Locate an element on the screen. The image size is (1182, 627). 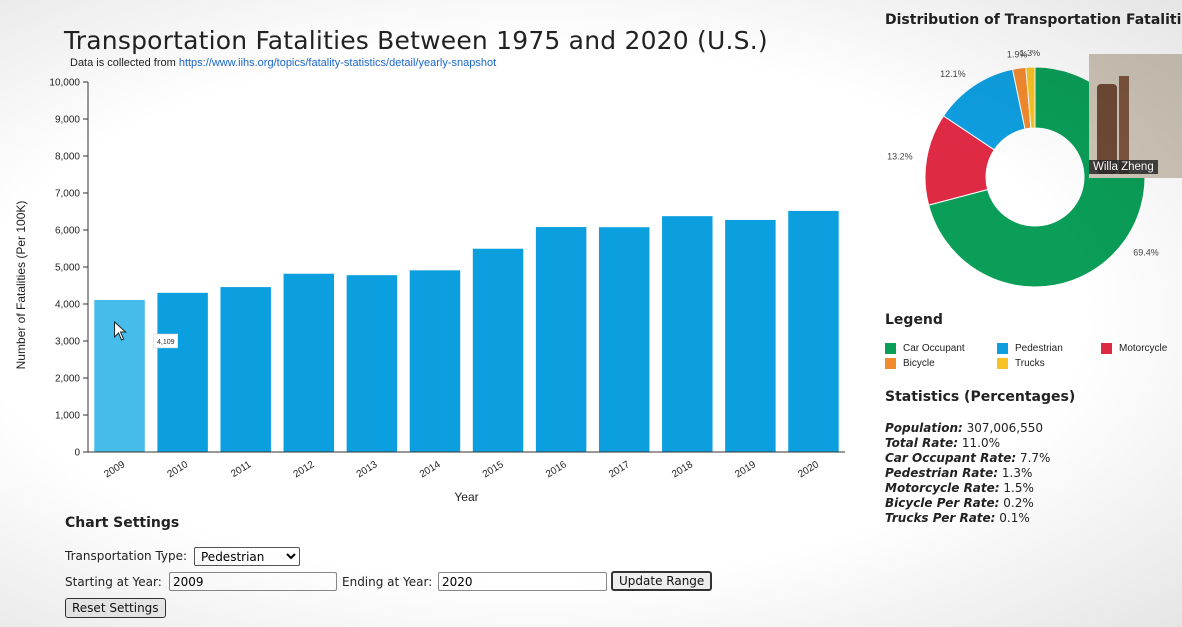
x-tick-label: 2018 is located at coordinates (682, 469).